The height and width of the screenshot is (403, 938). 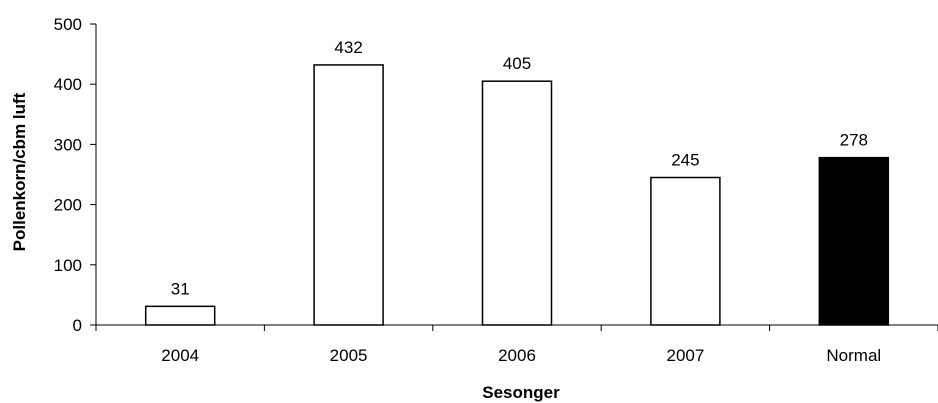 What do you see at coordinates (517, 63) in the screenshot?
I see `data-label: 405` at bounding box center [517, 63].